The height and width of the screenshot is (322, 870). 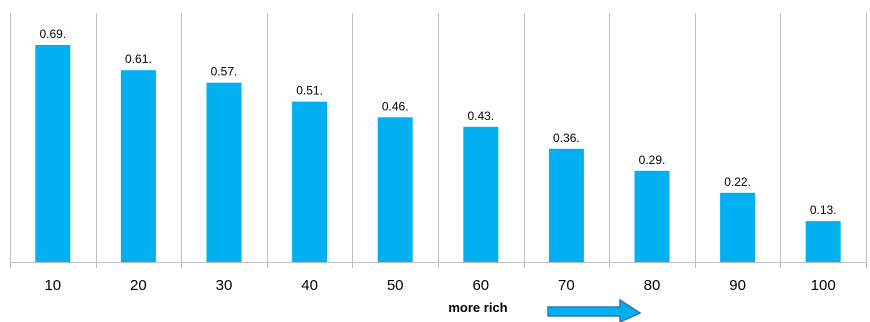 I want to click on data-label: 0.22., so click(x=737, y=182).